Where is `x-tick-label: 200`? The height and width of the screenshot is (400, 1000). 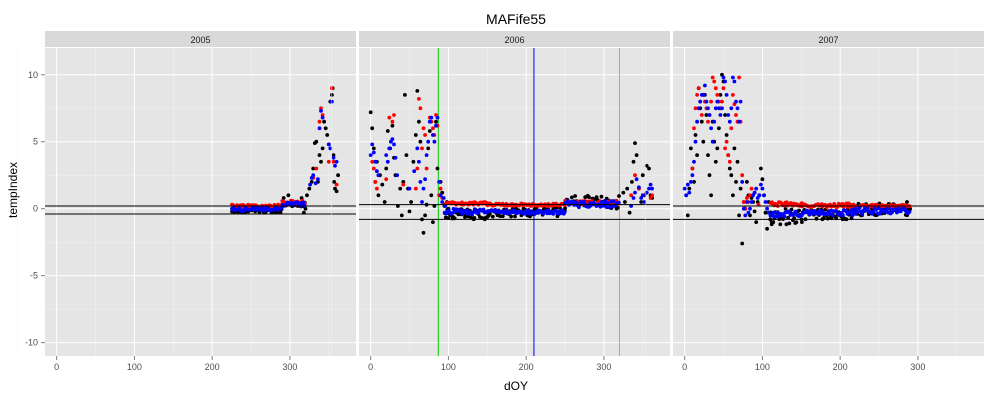
x-tick-label: 200 is located at coordinates (840, 367).